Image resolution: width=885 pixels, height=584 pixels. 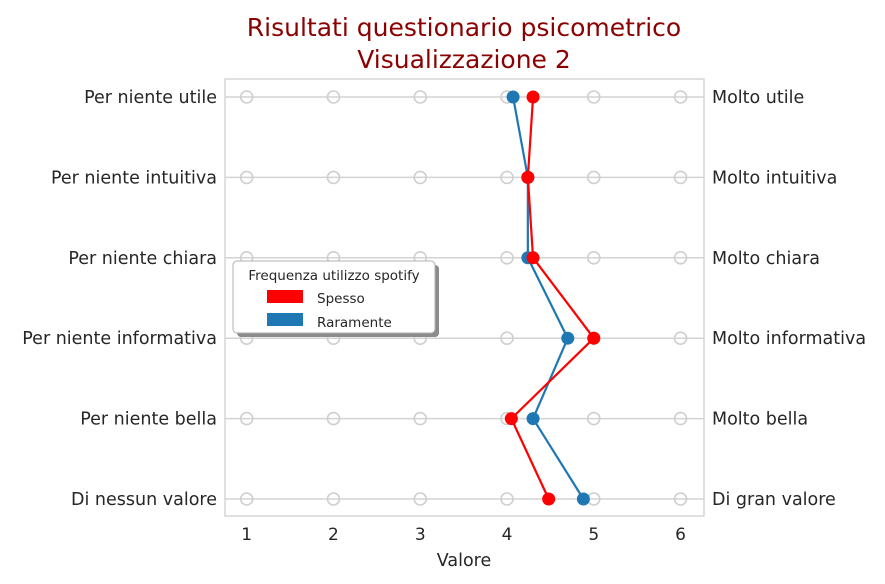 What do you see at coordinates (341, 299) in the screenshot?
I see `legend-label-spesso: Spesso` at bounding box center [341, 299].